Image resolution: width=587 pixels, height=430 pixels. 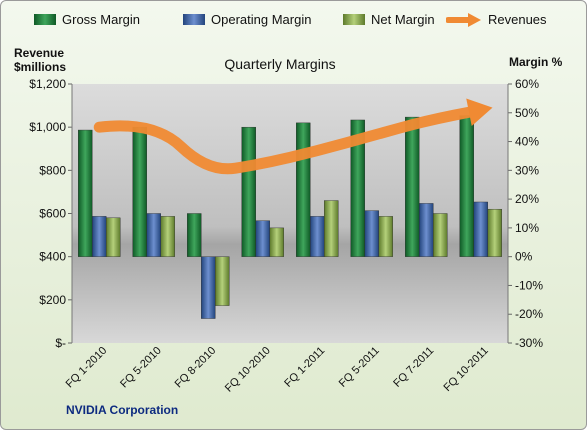 I want to click on legend-arrow-icon, so click(x=463, y=19).